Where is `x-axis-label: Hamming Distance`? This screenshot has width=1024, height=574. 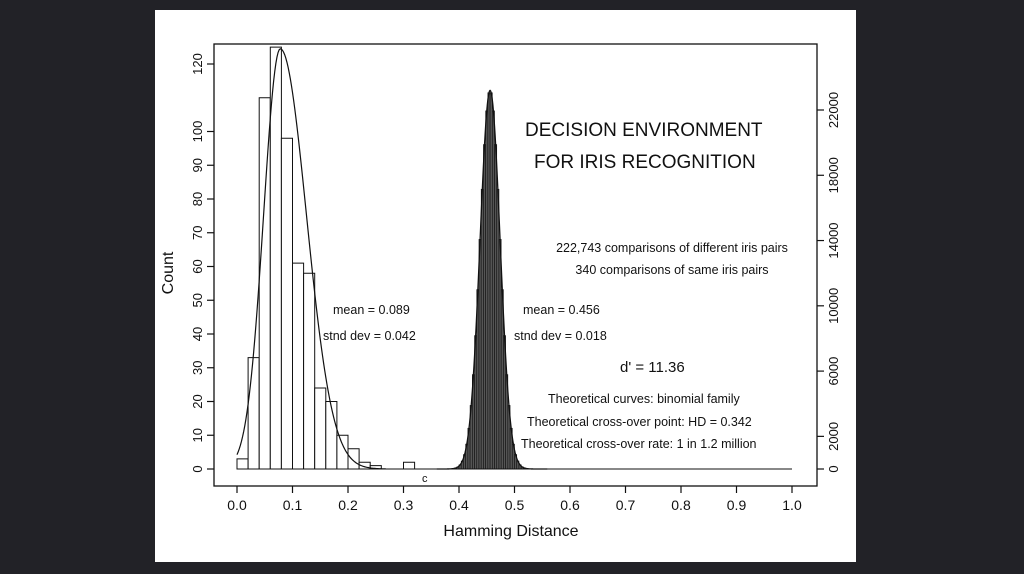
x-axis-label: Hamming Distance is located at coordinates (510, 531).